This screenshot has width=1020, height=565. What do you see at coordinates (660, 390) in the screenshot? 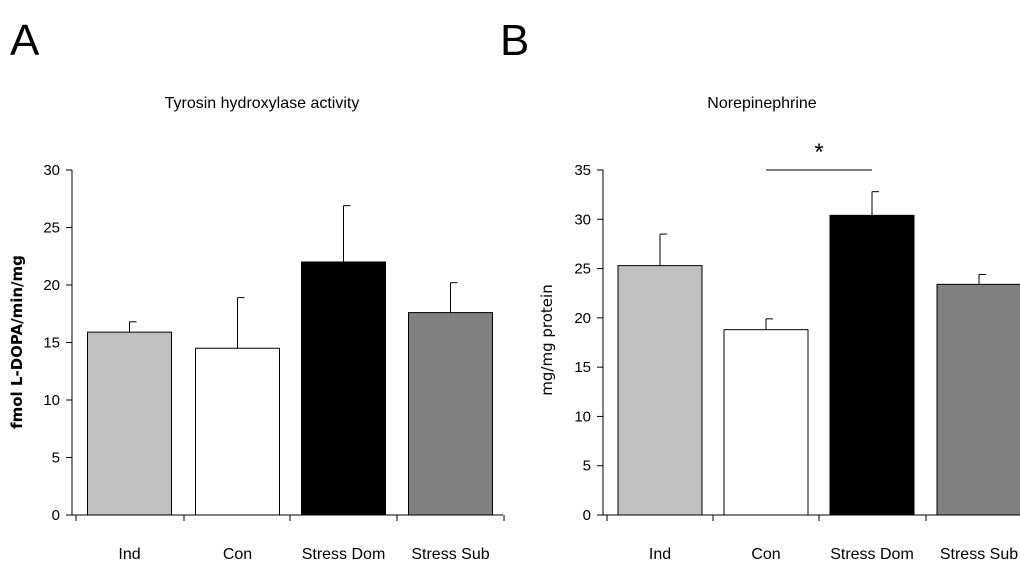
I see `panel-b-bar-ind` at bounding box center [660, 390].